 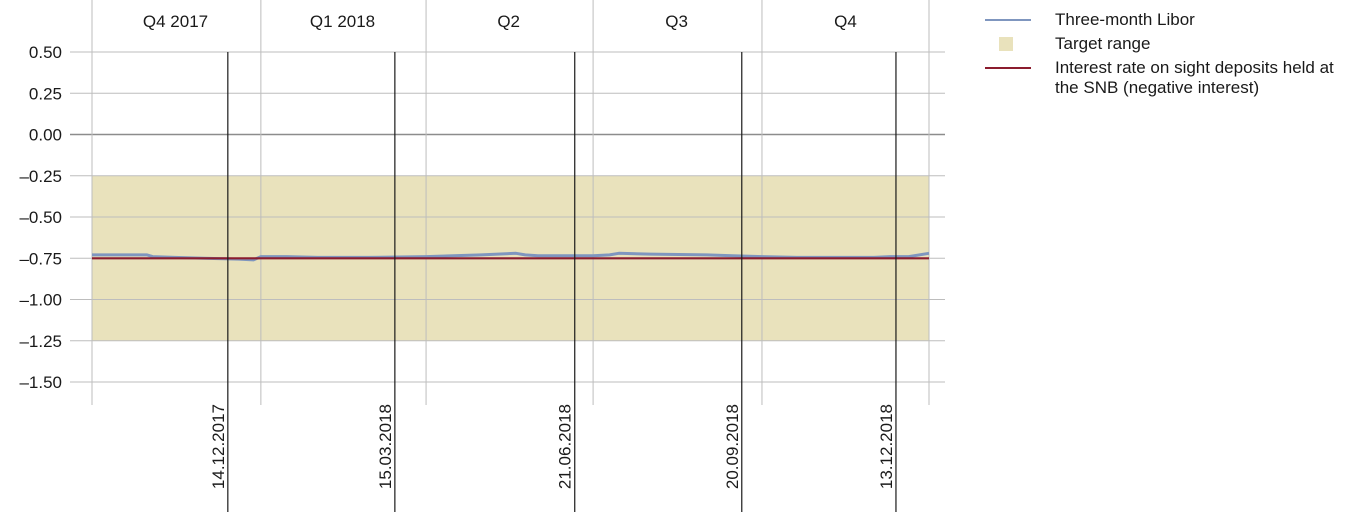 I want to click on y-tick-label: –0.25, so click(x=40, y=176).